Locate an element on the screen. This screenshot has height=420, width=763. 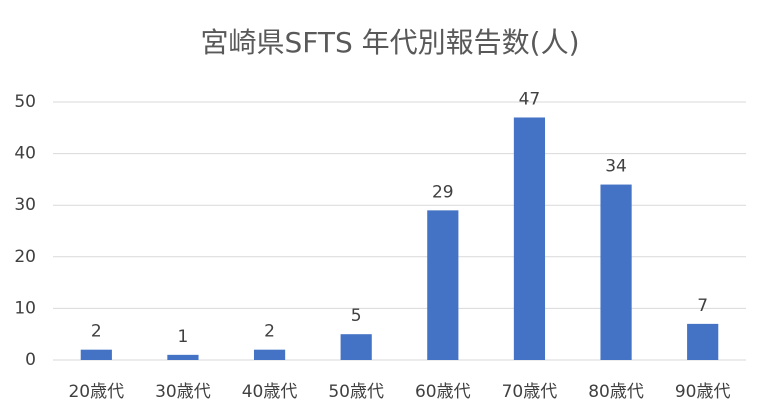
x-tick-label: 70歳代 is located at coordinates (530, 392).